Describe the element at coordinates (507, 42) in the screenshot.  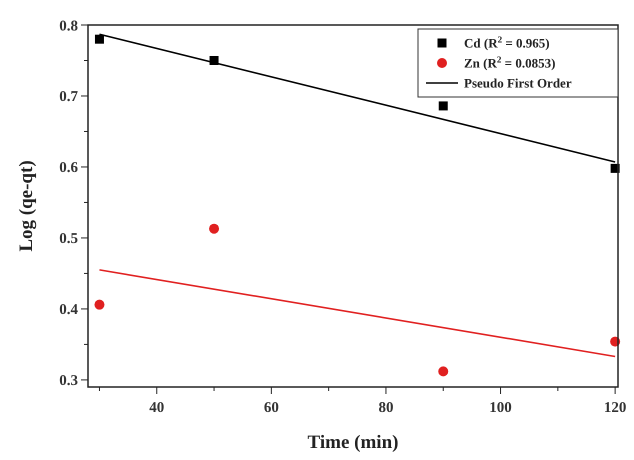
I see `legend-label: Cd (R$^{2}$ = 0.965)` at that location.